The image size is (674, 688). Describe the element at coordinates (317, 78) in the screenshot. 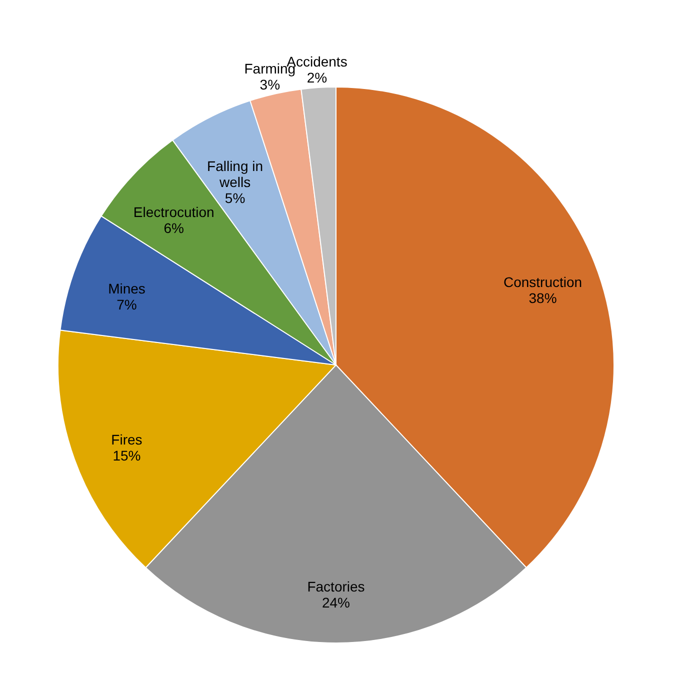

I see `data-label: 2%` at that location.